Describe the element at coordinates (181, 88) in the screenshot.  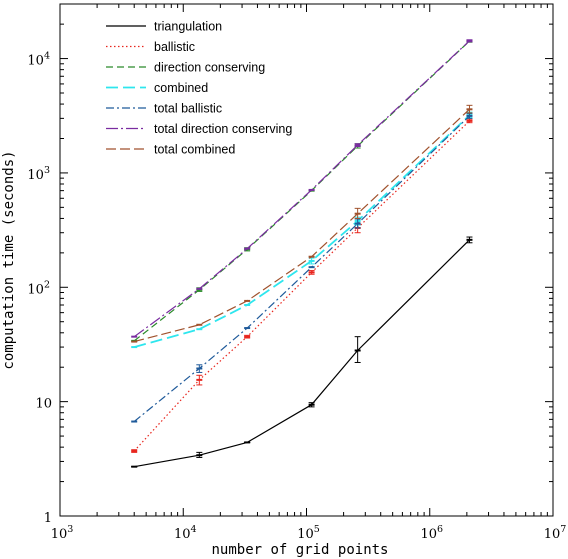
I see `legend-label: combined` at that location.